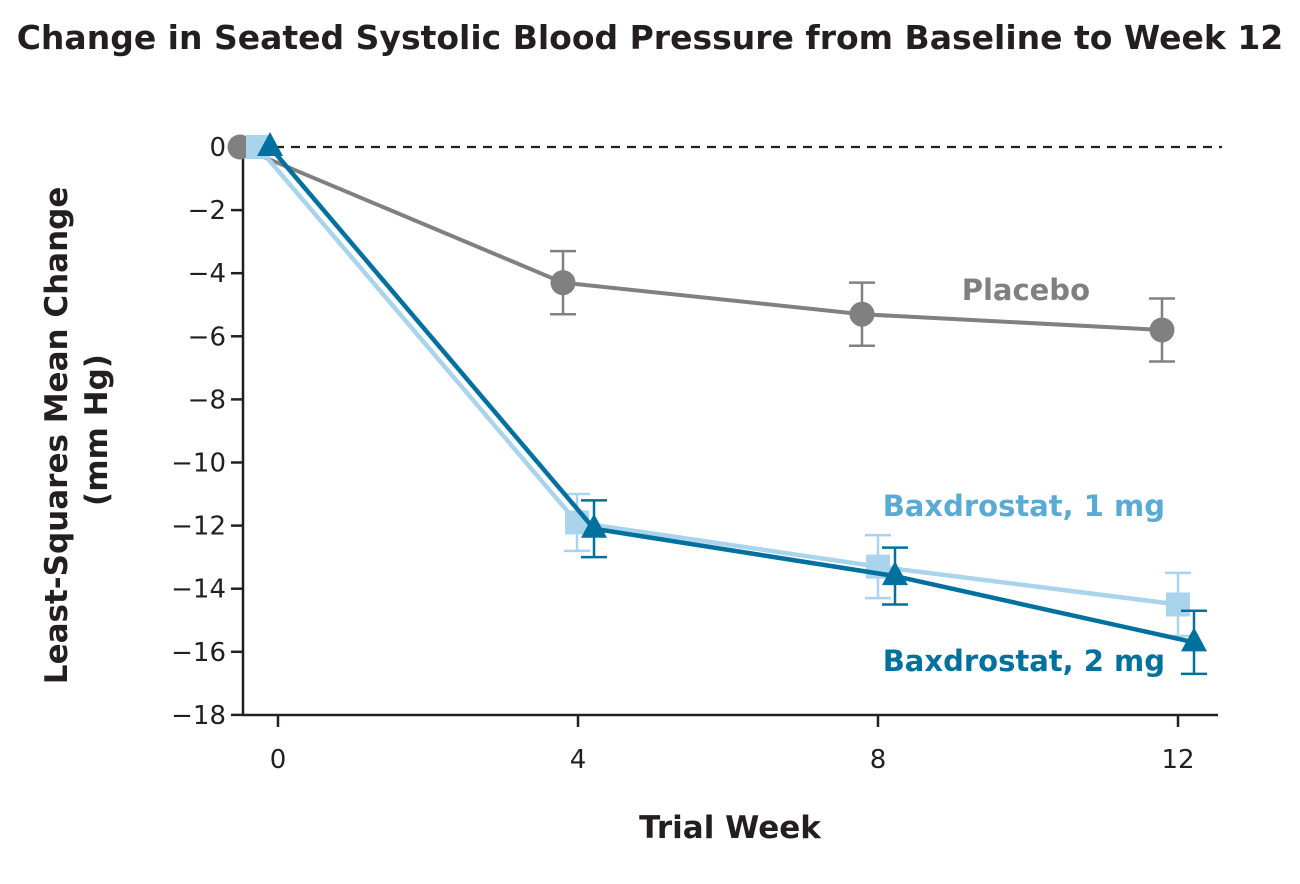 The width and height of the screenshot is (1300, 884). What do you see at coordinates (217, 148) in the screenshot?
I see `y-tick-label: 0` at bounding box center [217, 148].